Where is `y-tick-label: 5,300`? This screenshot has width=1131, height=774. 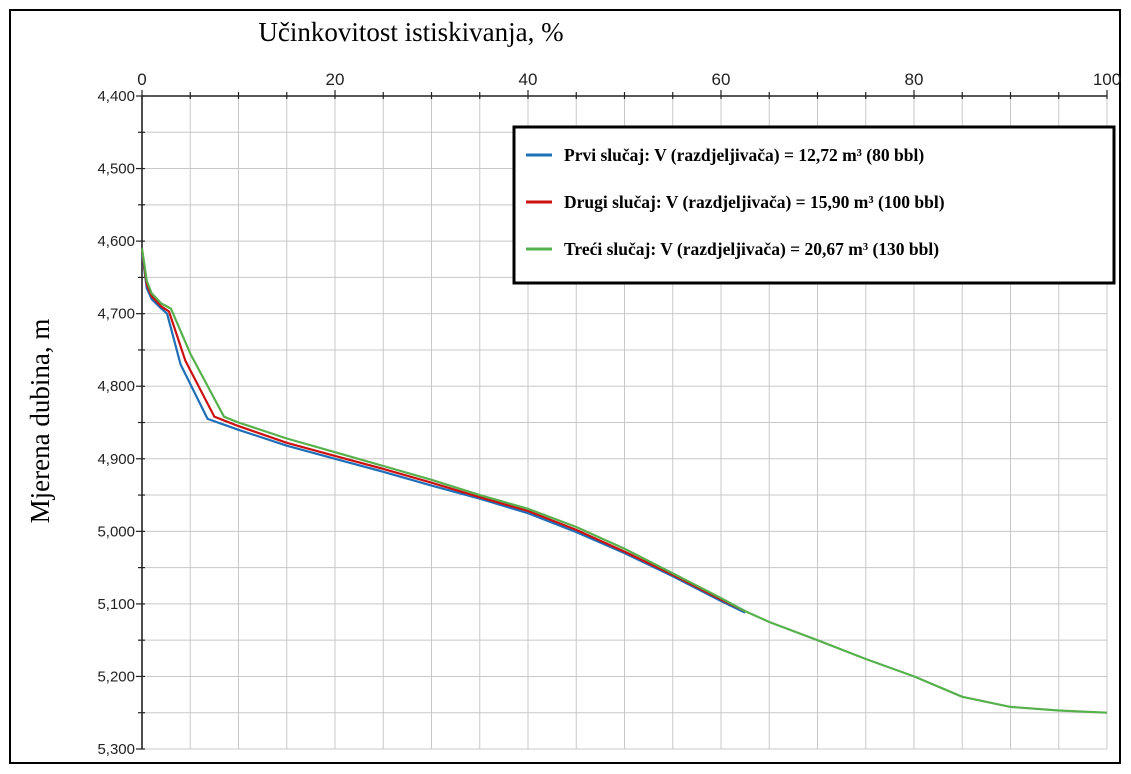 y-tick-label: 5,300 is located at coordinates (116, 749).